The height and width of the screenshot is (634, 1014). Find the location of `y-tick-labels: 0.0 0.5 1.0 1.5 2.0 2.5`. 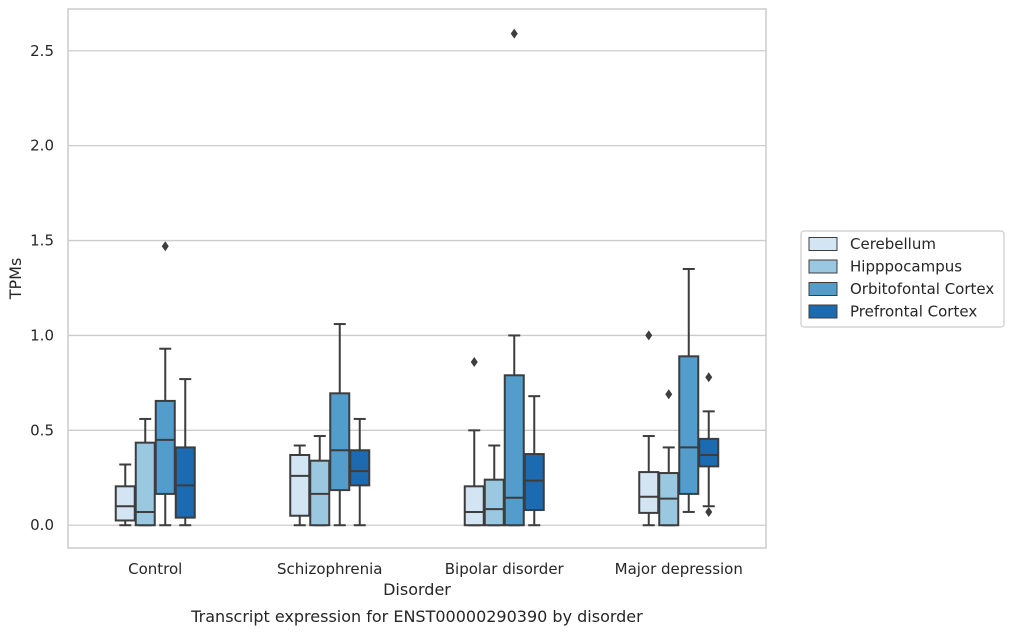

y-tick-labels: 0.0 0.5 1.0 1.5 2.0 2.5 is located at coordinates (42, 288).